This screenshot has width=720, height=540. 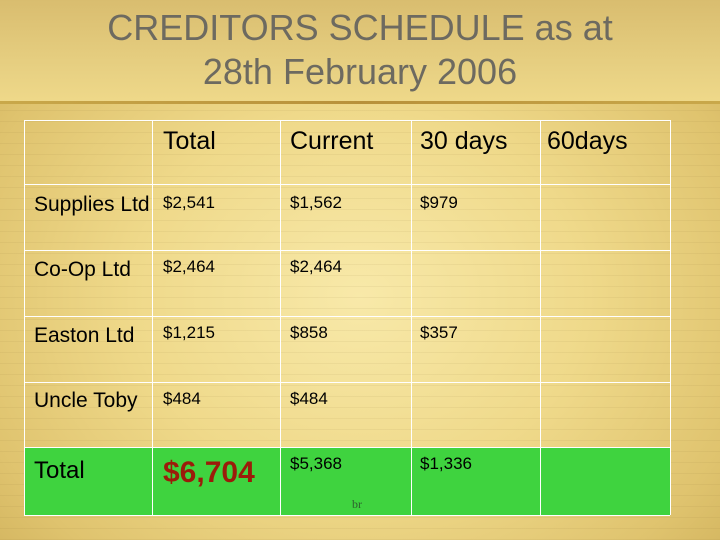 I want to click on grand-total-value: $6,704, so click(x=209, y=472).